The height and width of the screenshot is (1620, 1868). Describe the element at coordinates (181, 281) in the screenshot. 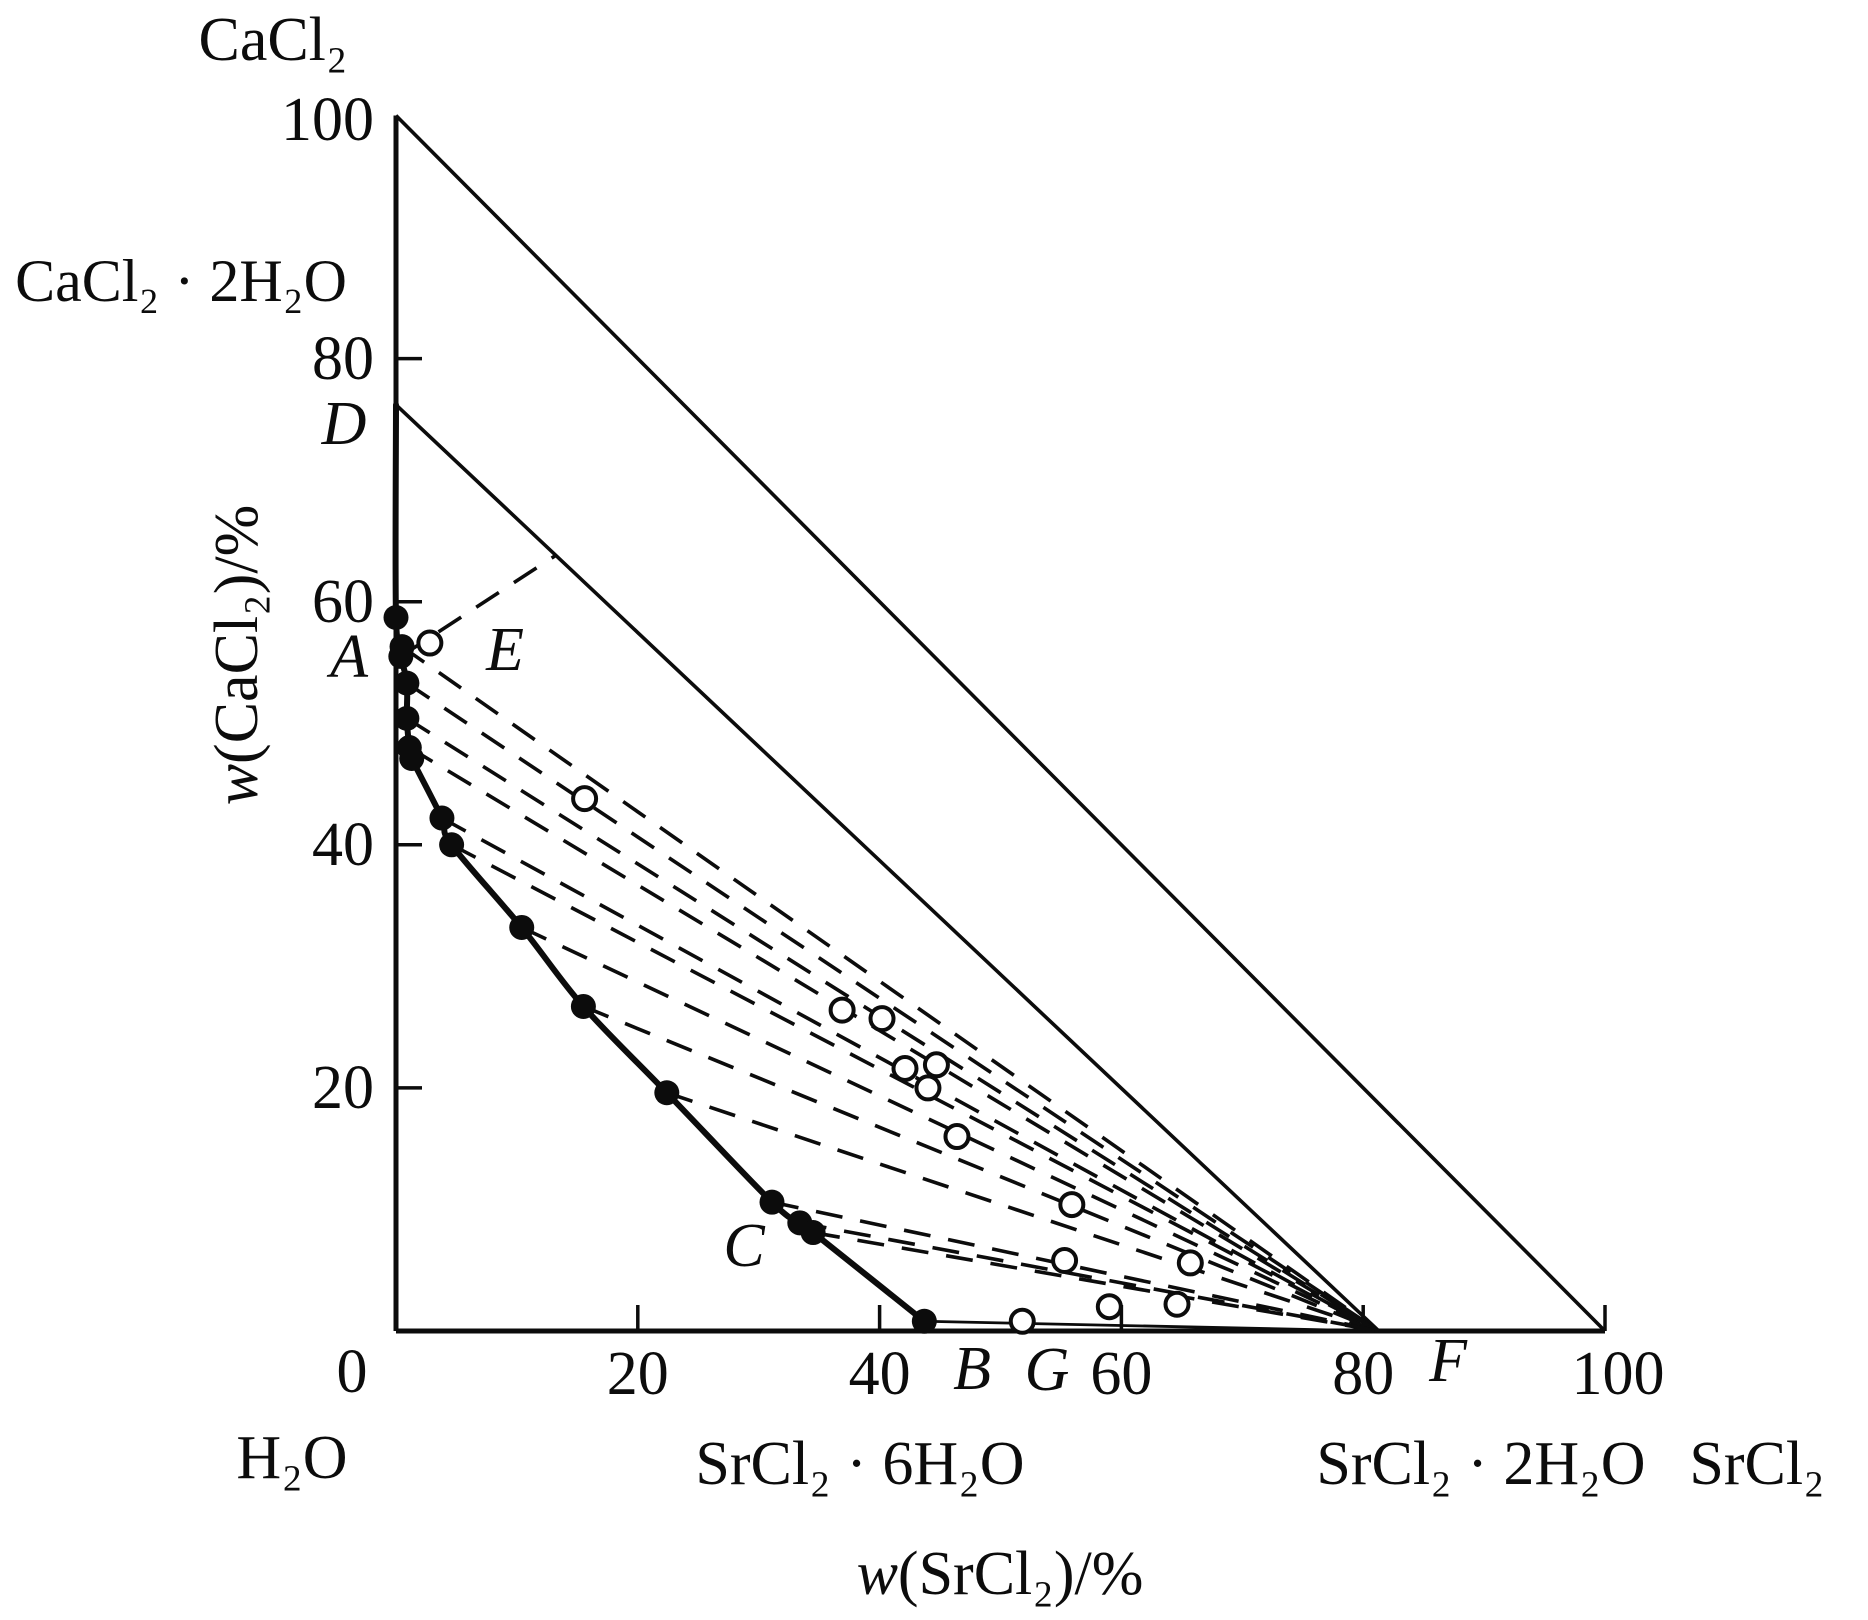

I see `species-label-cacl2-2h2o: CaCl₂ · 2H₂O` at that location.